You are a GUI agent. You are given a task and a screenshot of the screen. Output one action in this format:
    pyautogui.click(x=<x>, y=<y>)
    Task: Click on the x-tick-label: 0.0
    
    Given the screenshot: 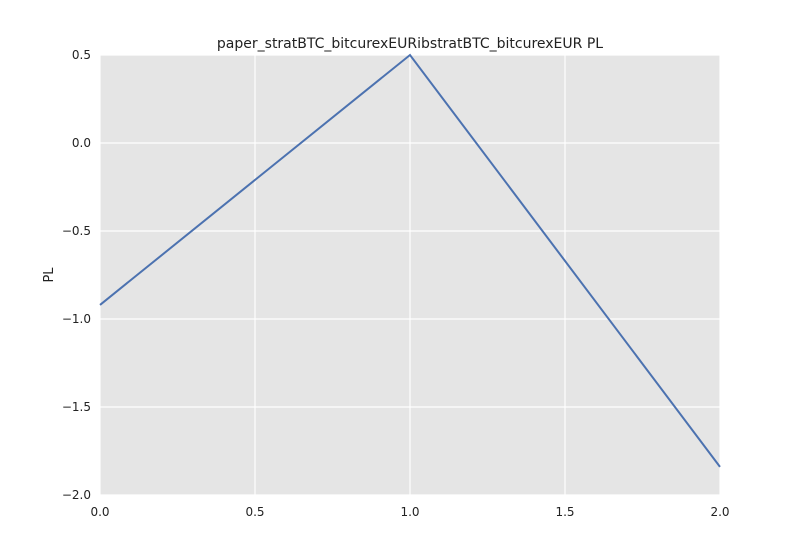 What is the action you would take?
    pyautogui.click(x=99, y=512)
    